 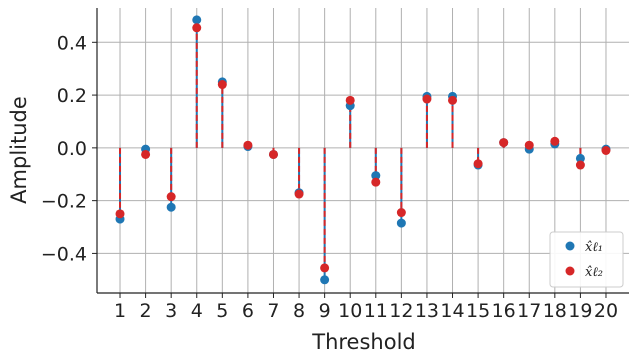 I want to click on x-tick-label-2: 2, so click(x=146, y=311).